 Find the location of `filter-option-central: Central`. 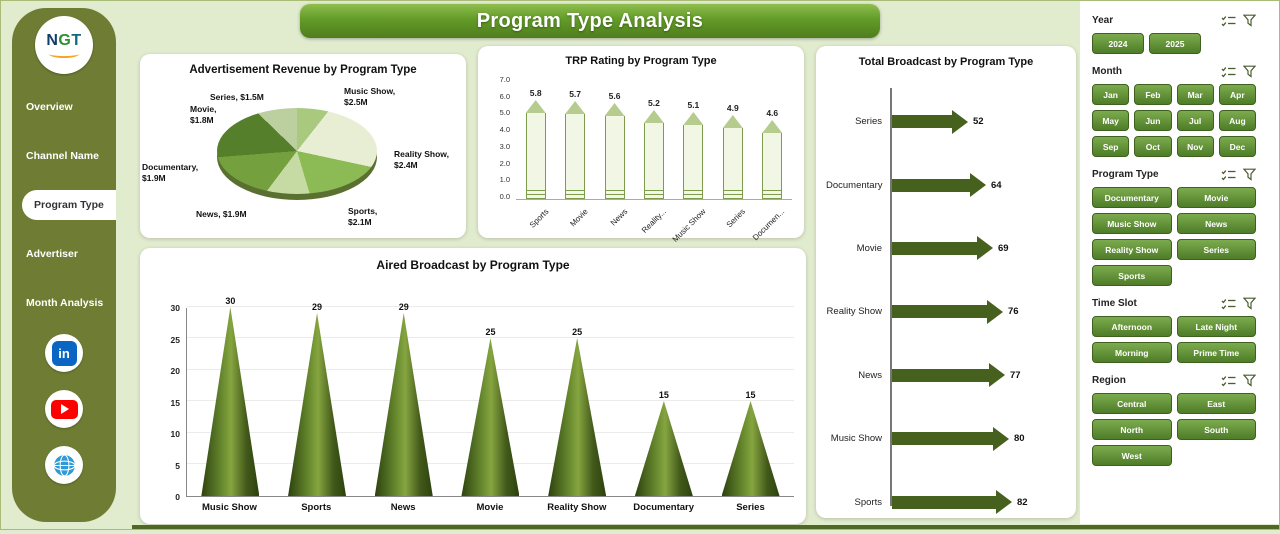

filter-option-central: Central is located at coordinates (1132, 403).